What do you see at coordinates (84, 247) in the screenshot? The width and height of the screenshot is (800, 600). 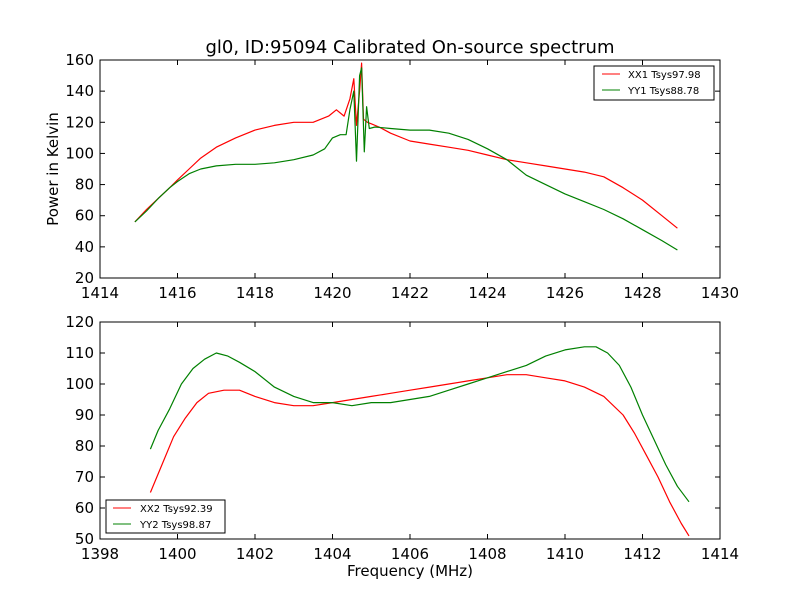 I see `top-y-tick-label: 40` at bounding box center [84, 247].